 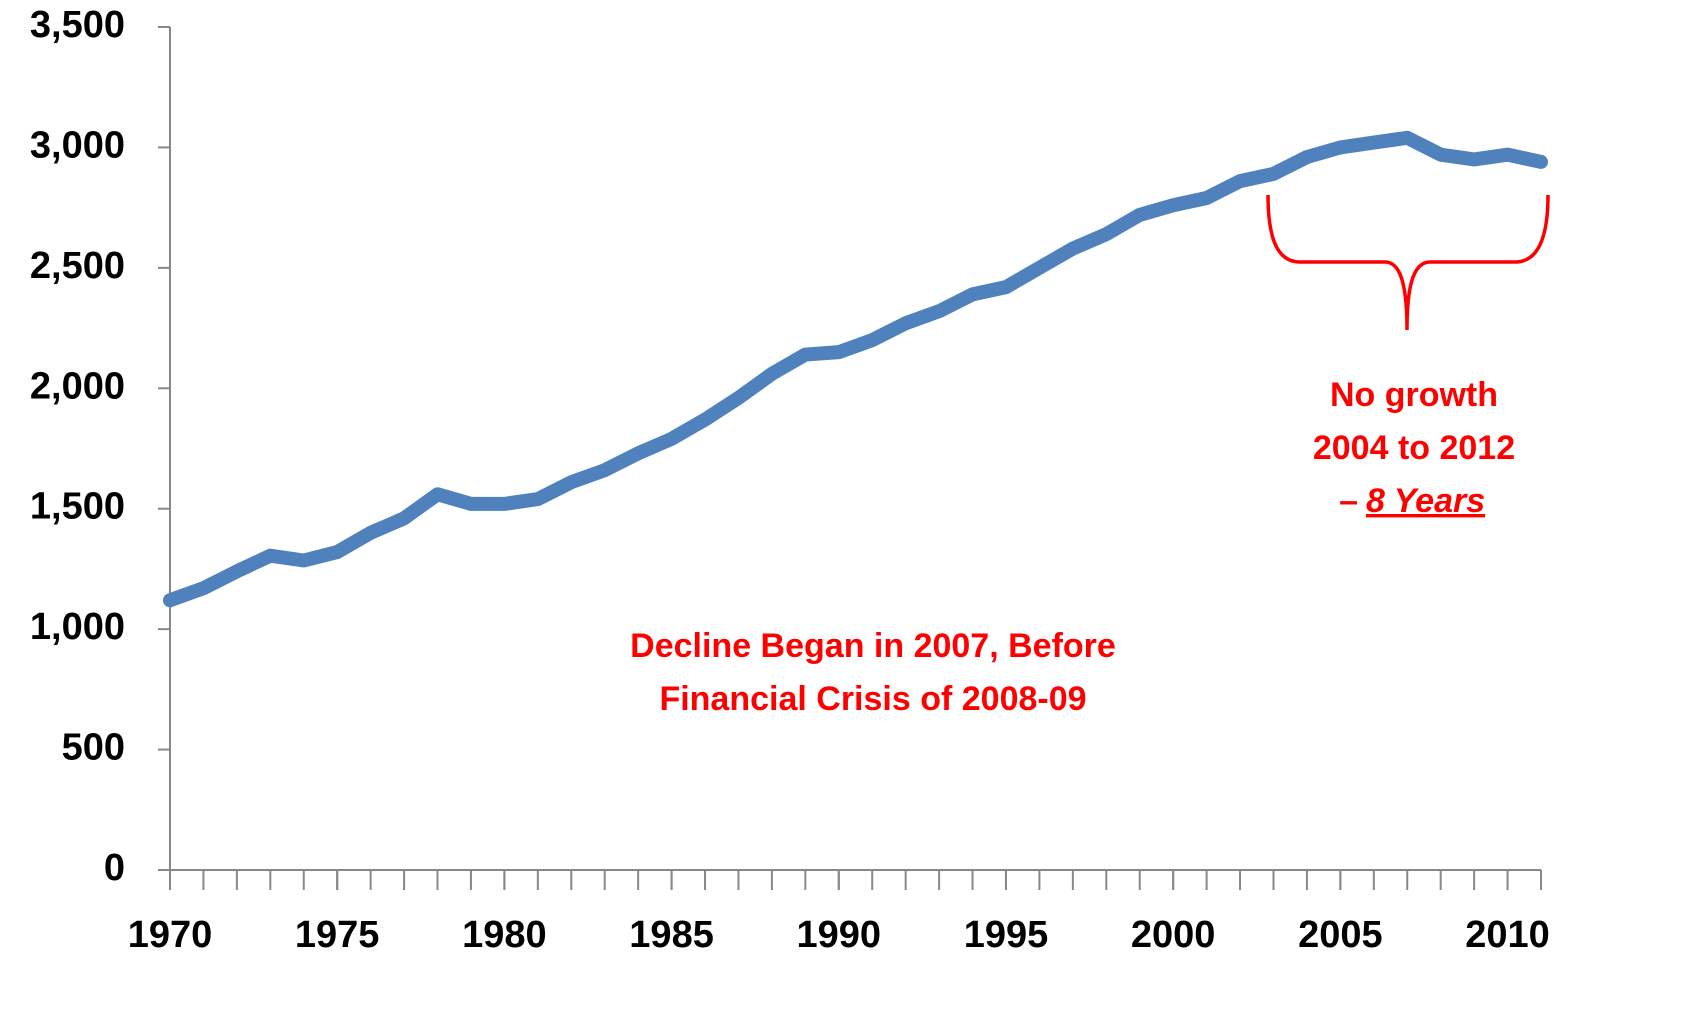 I want to click on annotation: 2004 to 2012, so click(x=1414, y=448).